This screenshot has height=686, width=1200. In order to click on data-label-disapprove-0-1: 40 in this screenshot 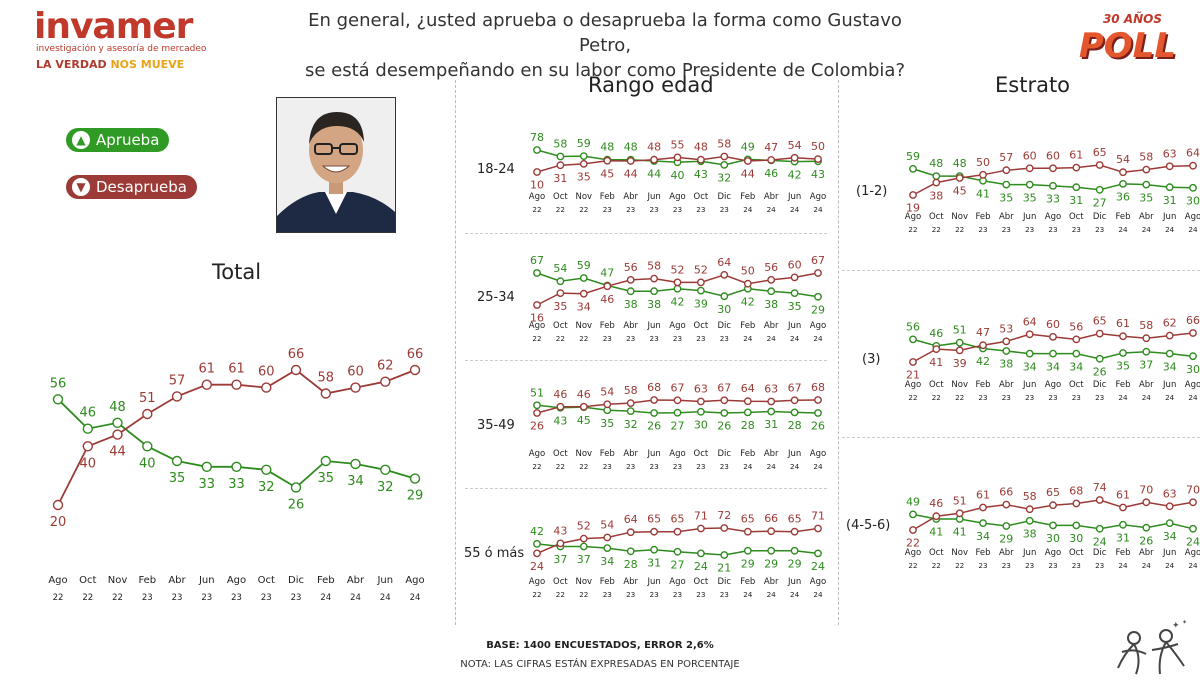, I will do `click(88, 463)`.